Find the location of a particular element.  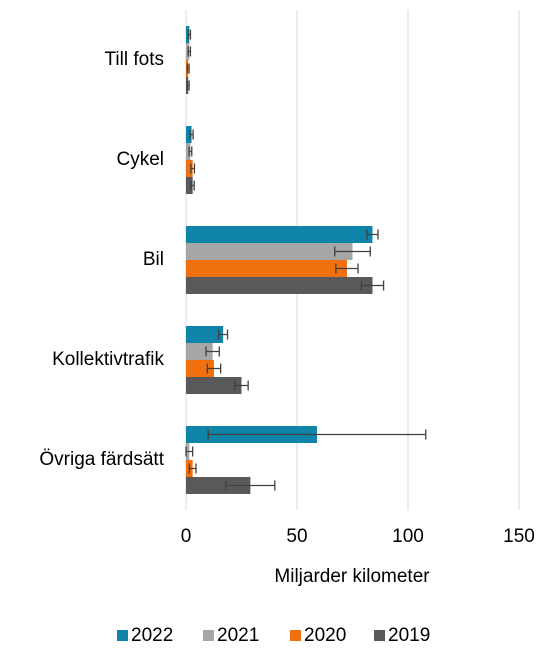

legend-label: 2022 is located at coordinates (152, 635).